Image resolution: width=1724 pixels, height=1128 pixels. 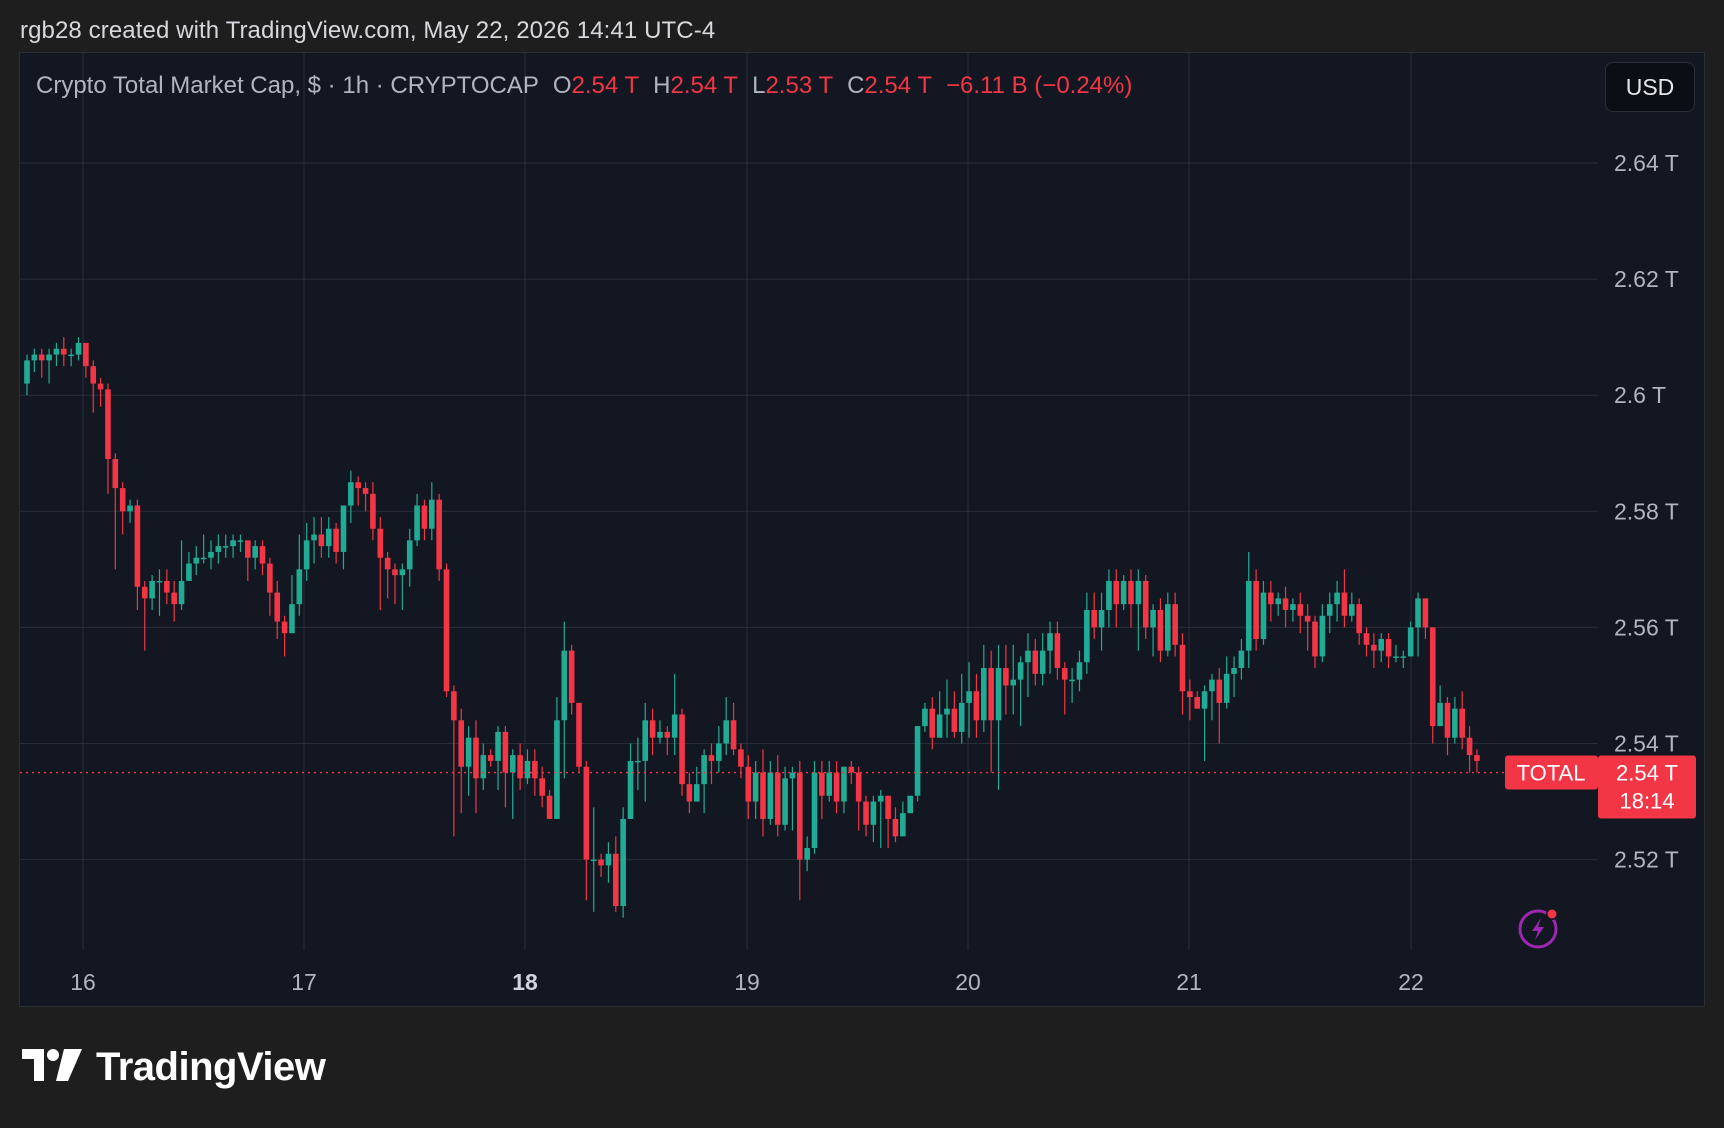 I want to click on high-value: 2.54 T, so click(x=704, y=85).